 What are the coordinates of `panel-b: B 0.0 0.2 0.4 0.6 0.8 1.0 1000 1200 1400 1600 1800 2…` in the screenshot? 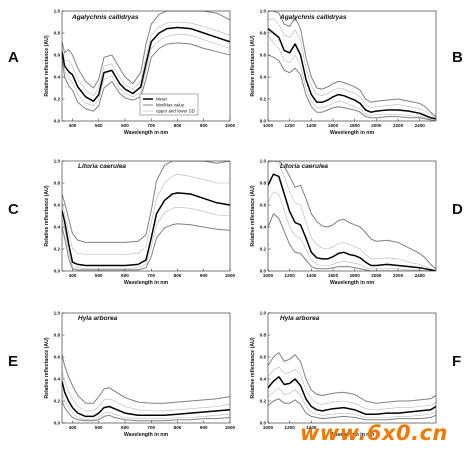 It's located at (356, 72).